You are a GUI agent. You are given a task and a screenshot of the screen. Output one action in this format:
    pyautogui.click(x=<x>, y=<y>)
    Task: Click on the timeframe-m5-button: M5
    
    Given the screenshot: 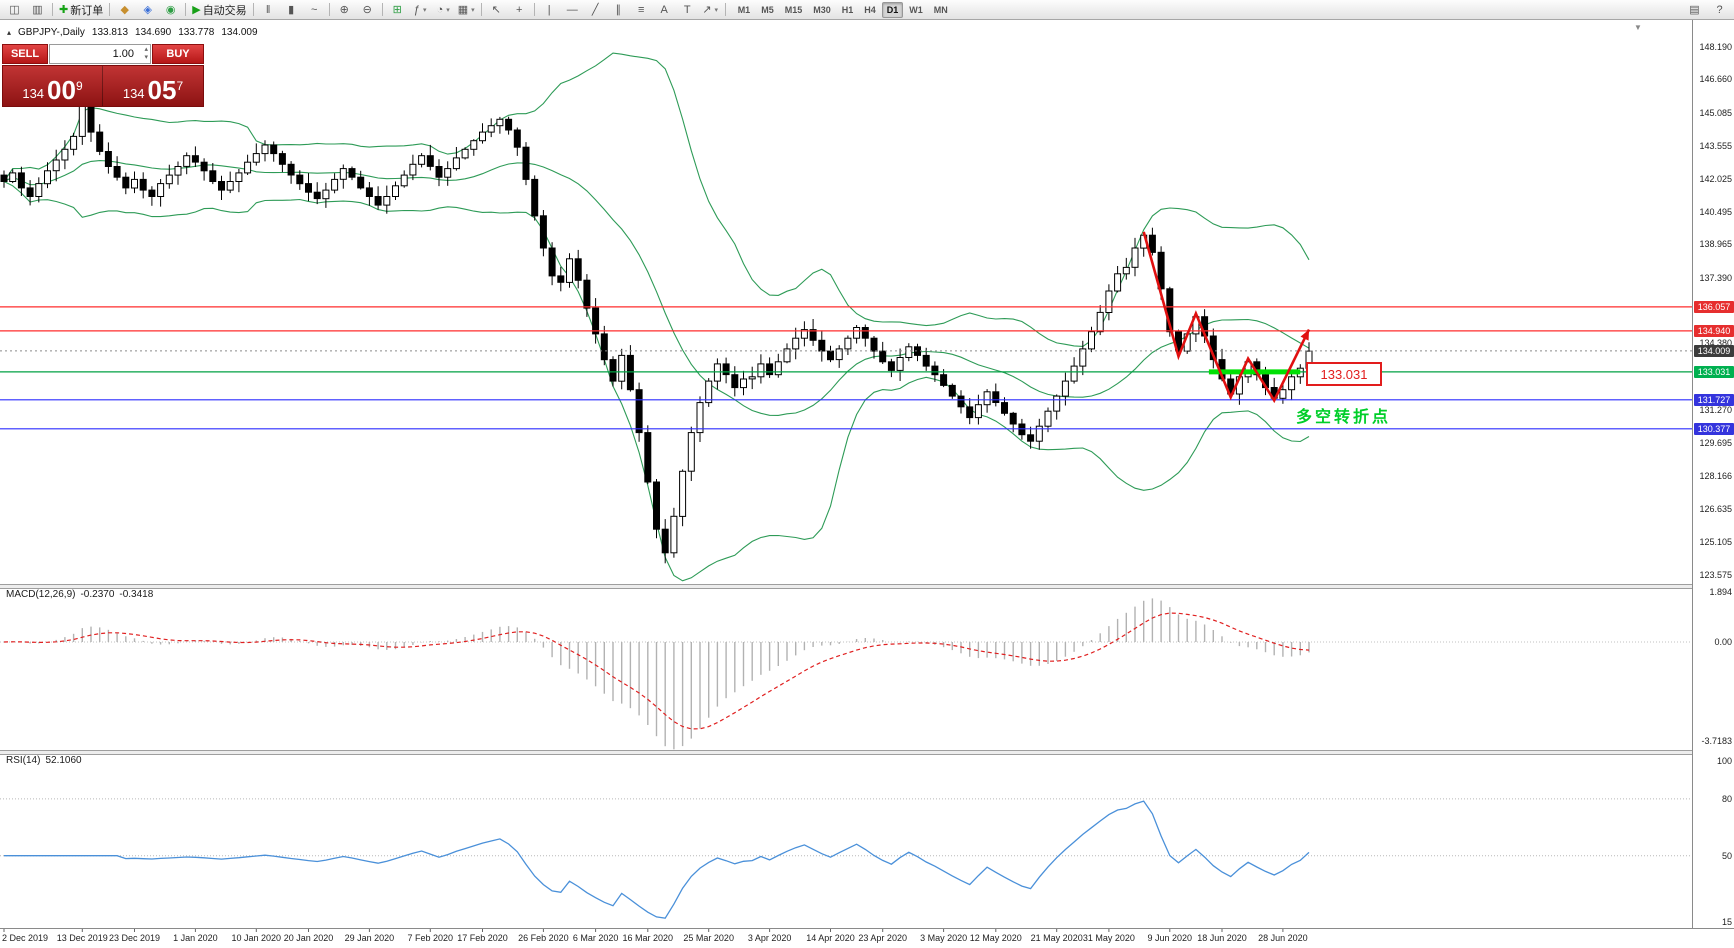 What is the action you would take?
    pyautogui.click(x=767, y=9)
    